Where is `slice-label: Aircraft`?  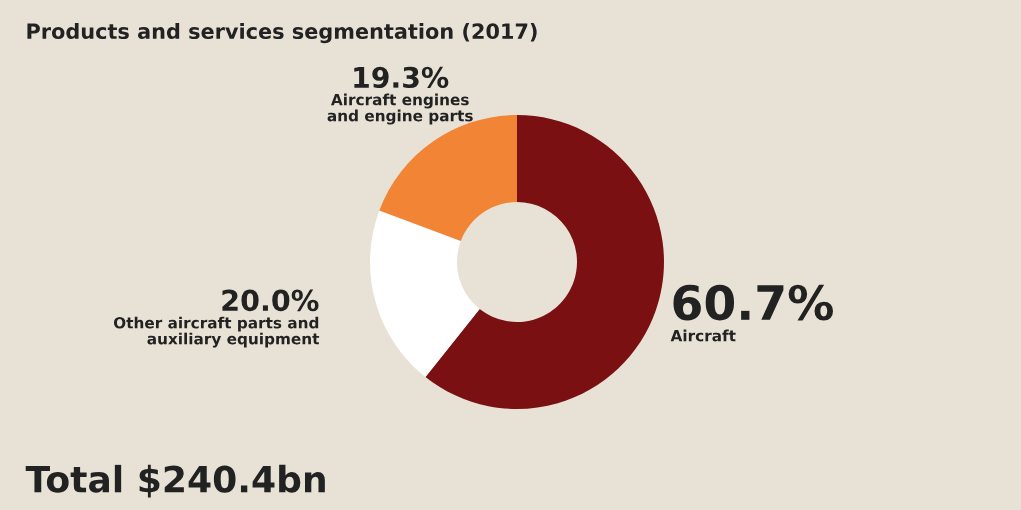 slice-label: Aircraft is located at coordinates (703, 335).